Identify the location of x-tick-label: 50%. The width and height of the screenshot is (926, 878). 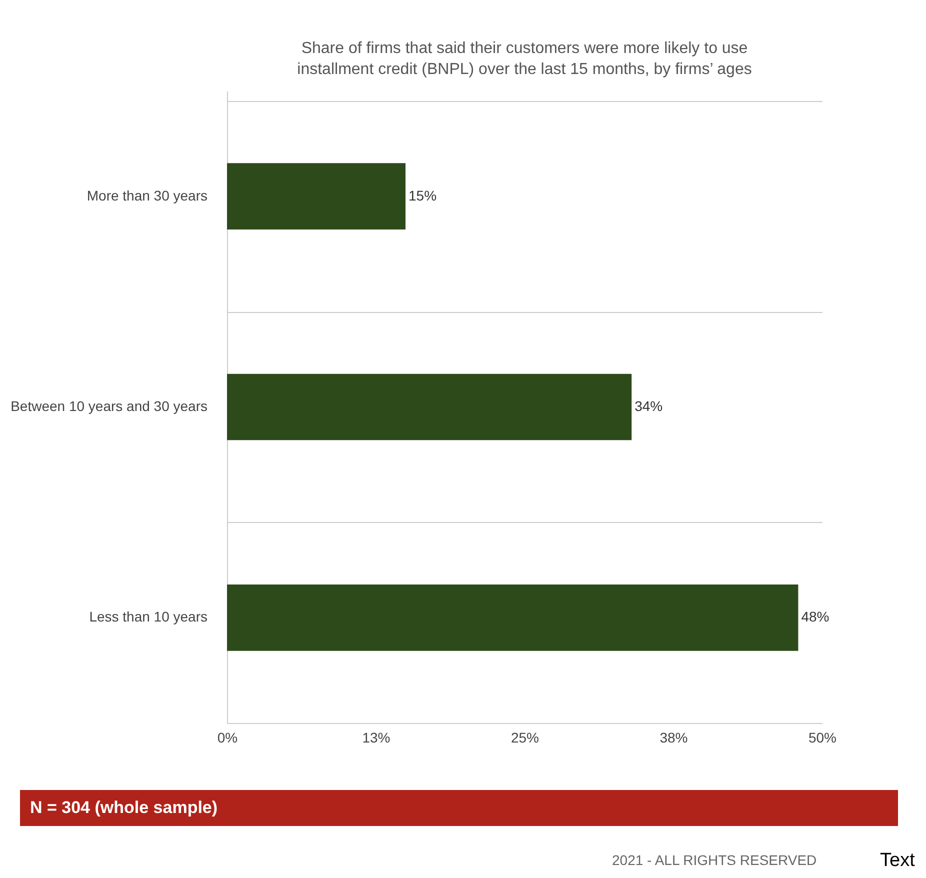
(822, 738).